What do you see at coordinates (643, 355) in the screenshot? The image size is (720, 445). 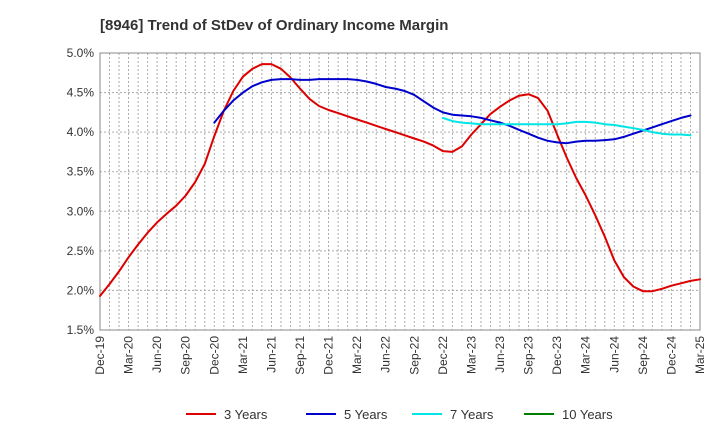 I see `x-tick-label: Sep-24` at bounding box center [643, 355].